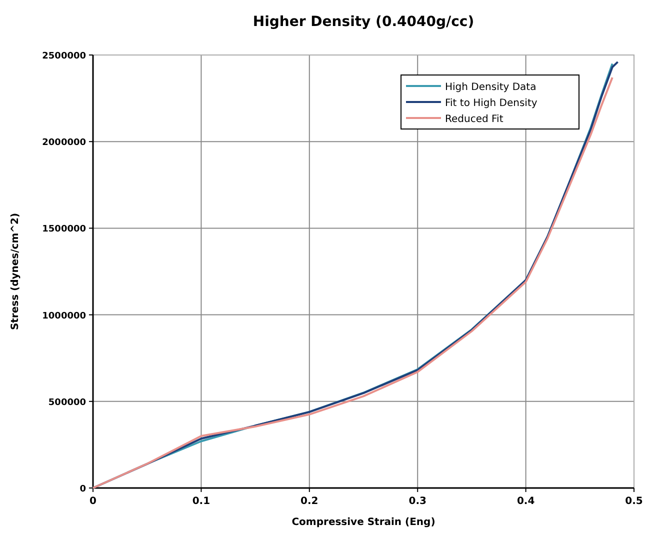 This screenshot has width=649, height=535. I want to click on y-tick-label: 1000000, so click(64, 316).